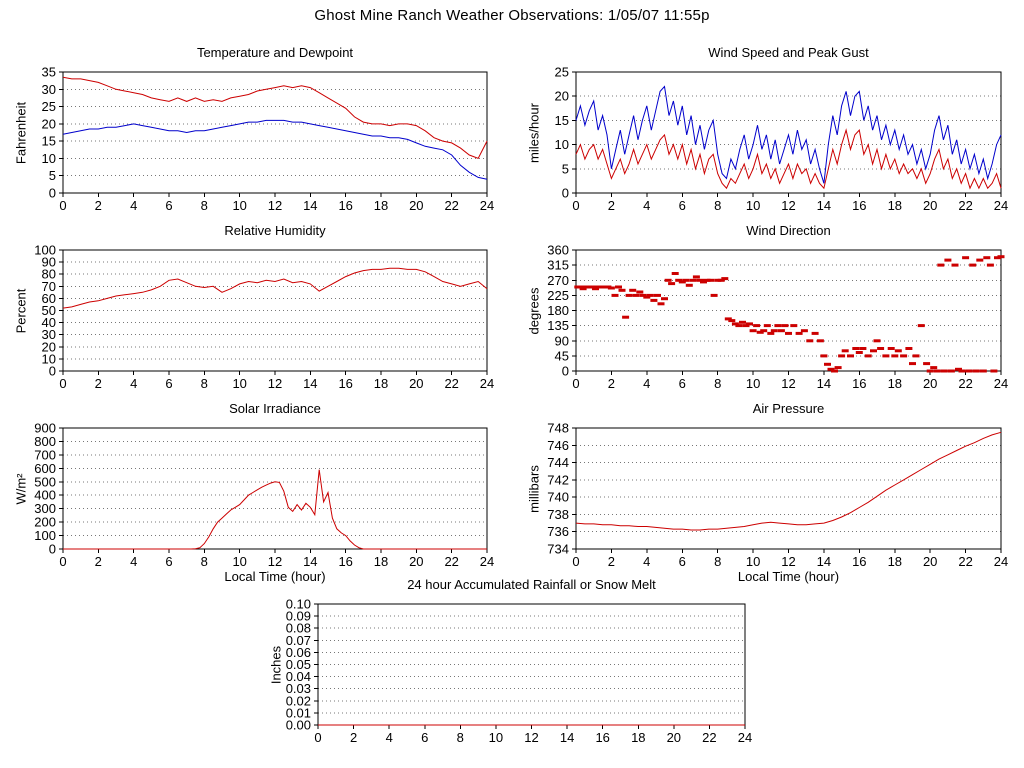 This screenshot has width=1024, height=768. What do you see at coordinates (275, 230) in the screenshot?
I see `chart-title: Relative Humidity` at bounding box center [275, 230].